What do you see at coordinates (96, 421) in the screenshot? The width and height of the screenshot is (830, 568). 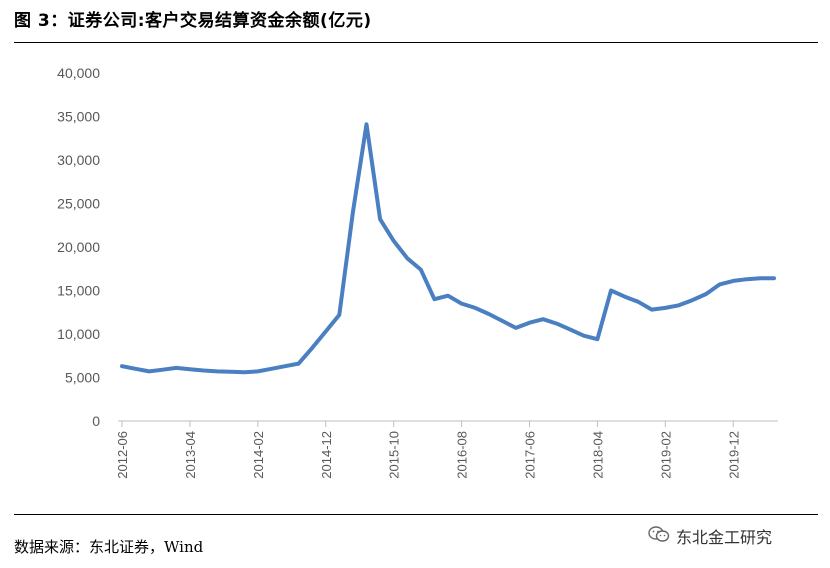 I see `y-tick-label: 0` at bounding box center [96, 421].